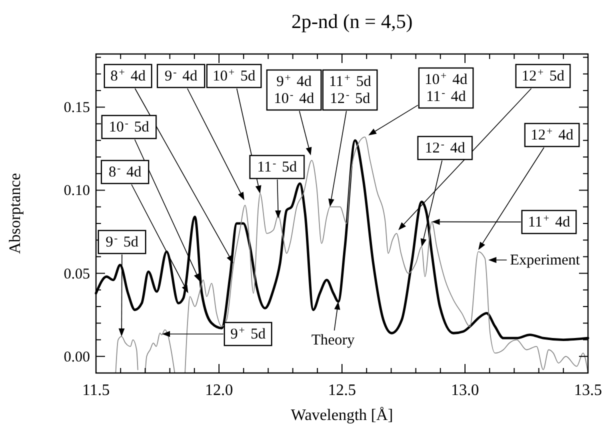  What do you see at coordinates (128, 75) in the screenshot?
I see `annotation: 8$^{+}$ 4d` at bounding box center [128, 75].